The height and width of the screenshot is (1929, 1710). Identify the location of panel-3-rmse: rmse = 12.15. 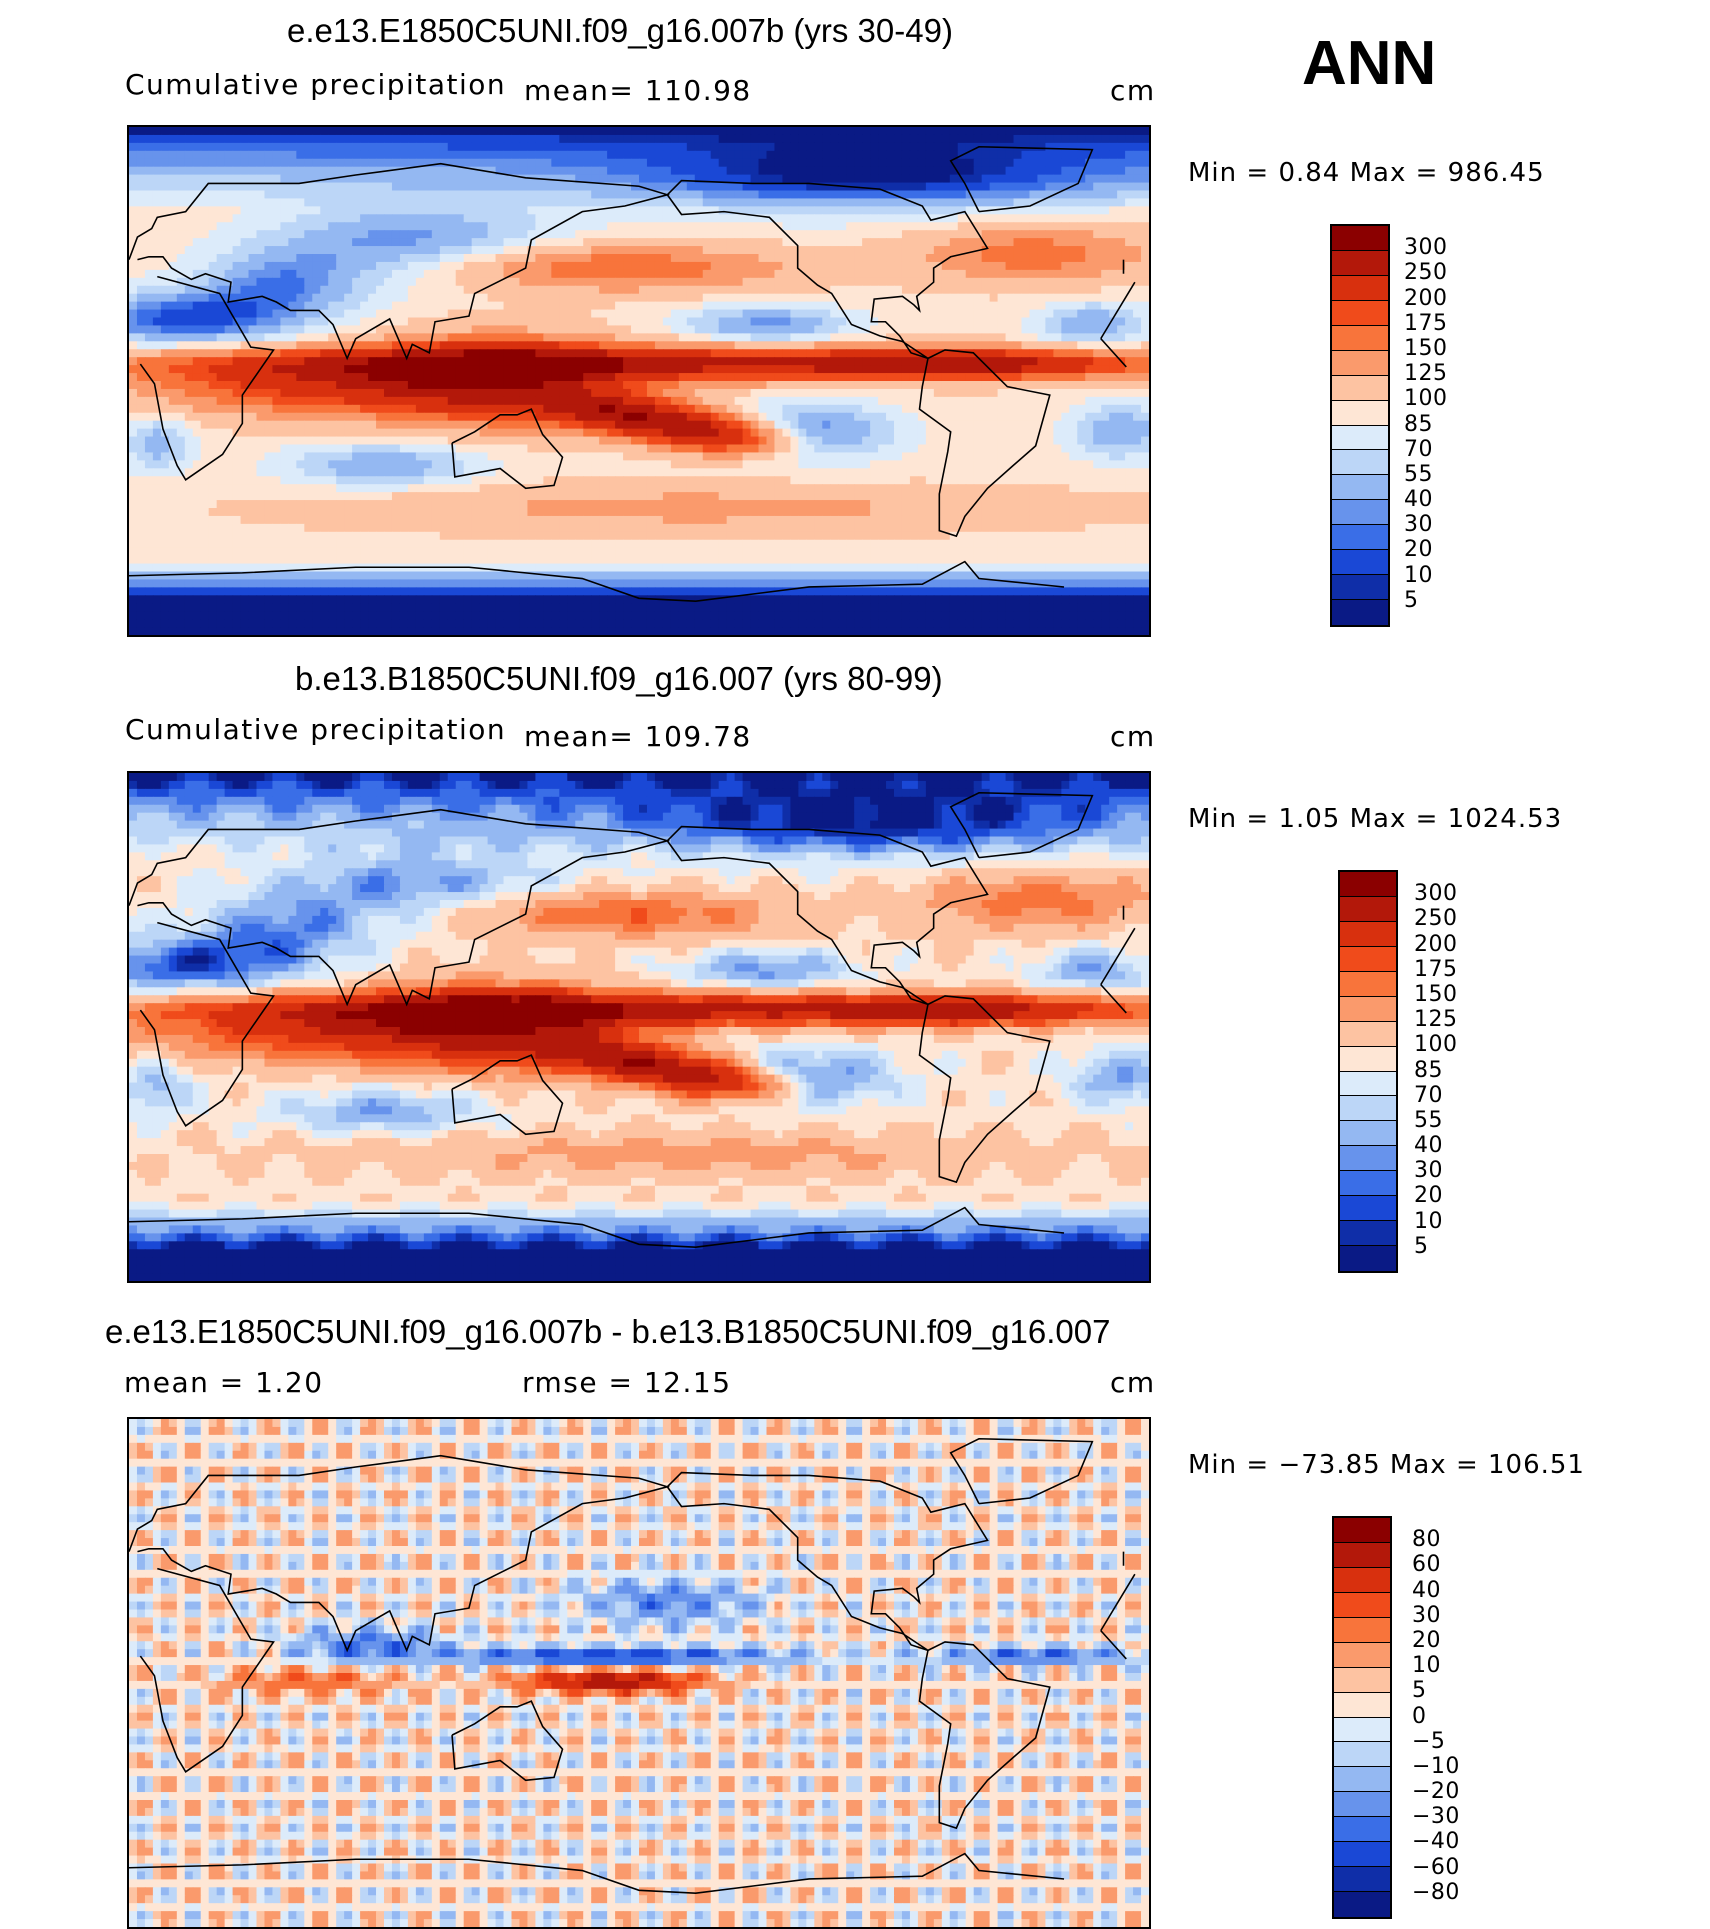
(627, 1382).